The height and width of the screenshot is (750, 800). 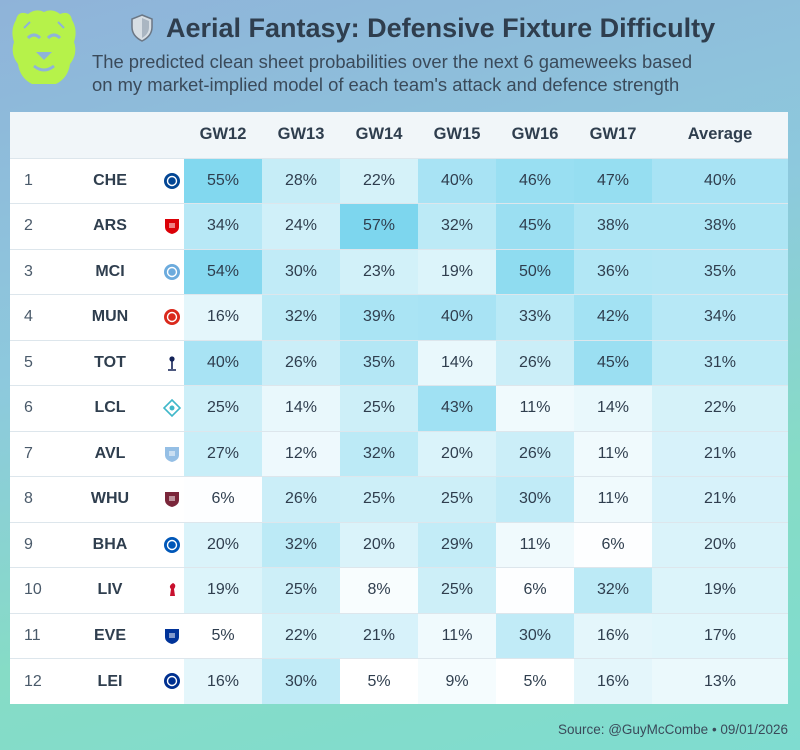 What do you see at coordinates (172, 363) in the screenshot?
I see `tottenham-crest-icon` at bounding box center [172, 363].